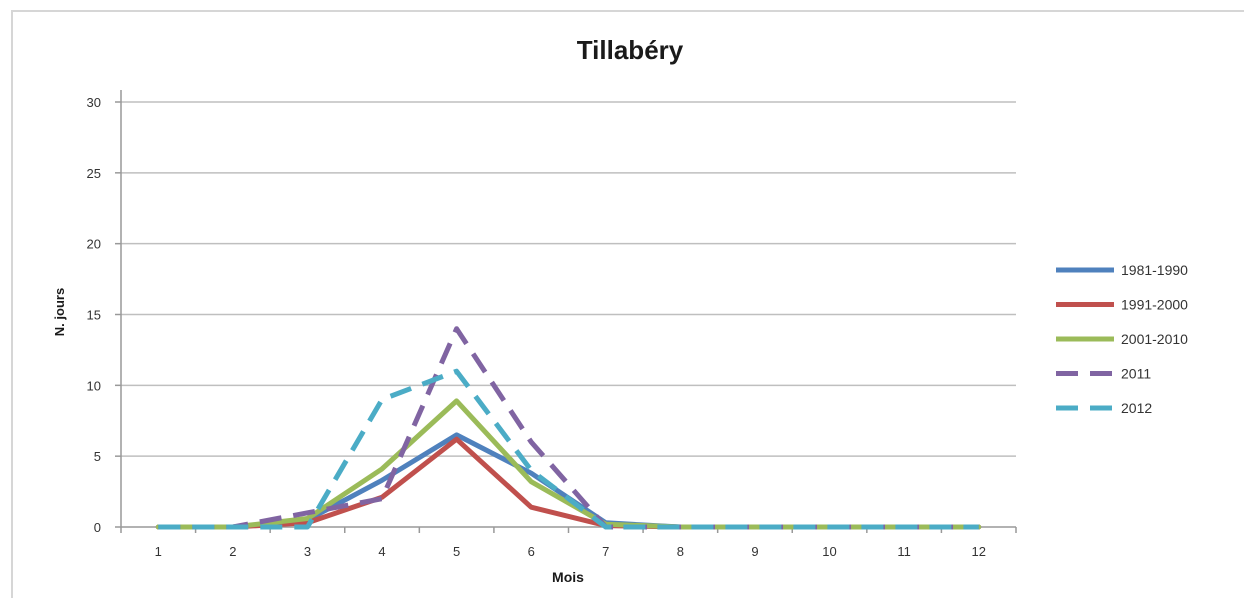 This screenshot has height=598, width=1247. What do you see at coordinates (1136, 408) in the screenshot?
I see `legend-label: 2012` at bounding box center [1136, 408].